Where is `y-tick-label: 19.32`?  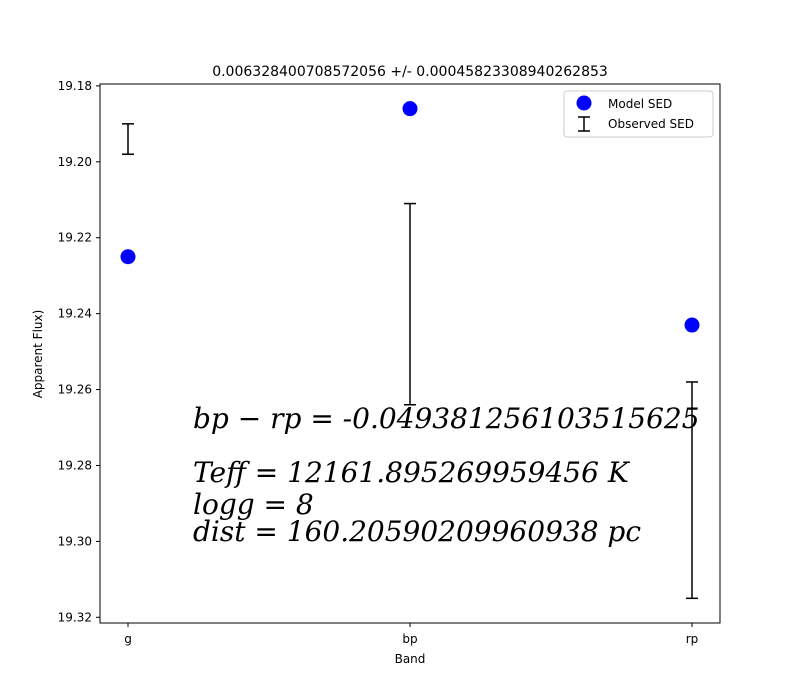 y-tick-label: 19.32 is located at coordinates (75, 617).